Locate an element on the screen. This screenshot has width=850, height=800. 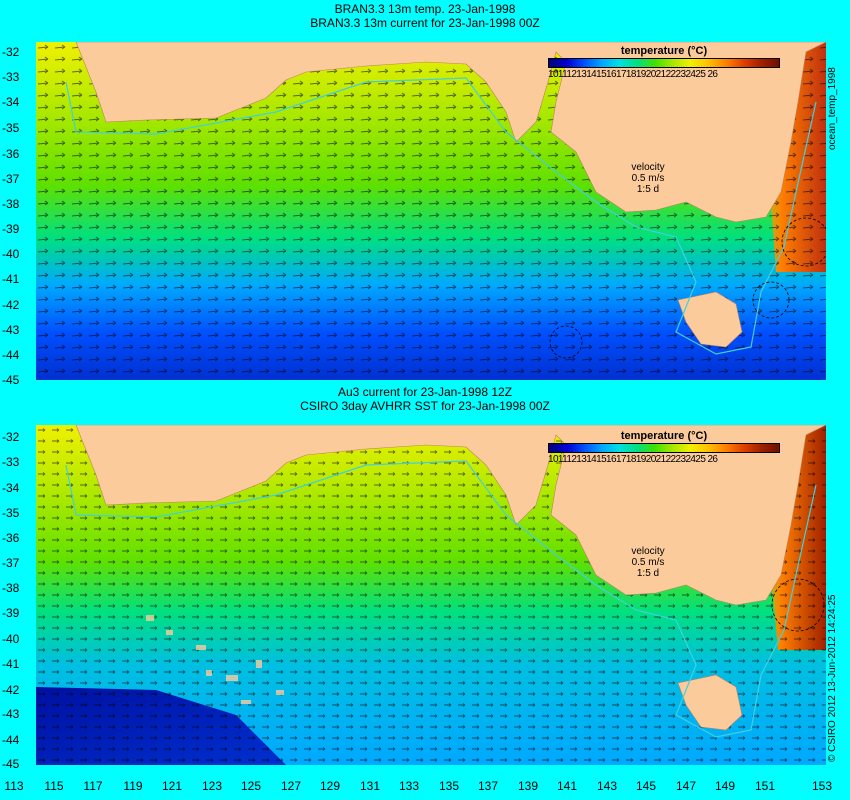
bottom-title-line2: CSIRO 3day AVHRR SST for 23-Jan-1998 00Z is located at coordinates (425, 406).